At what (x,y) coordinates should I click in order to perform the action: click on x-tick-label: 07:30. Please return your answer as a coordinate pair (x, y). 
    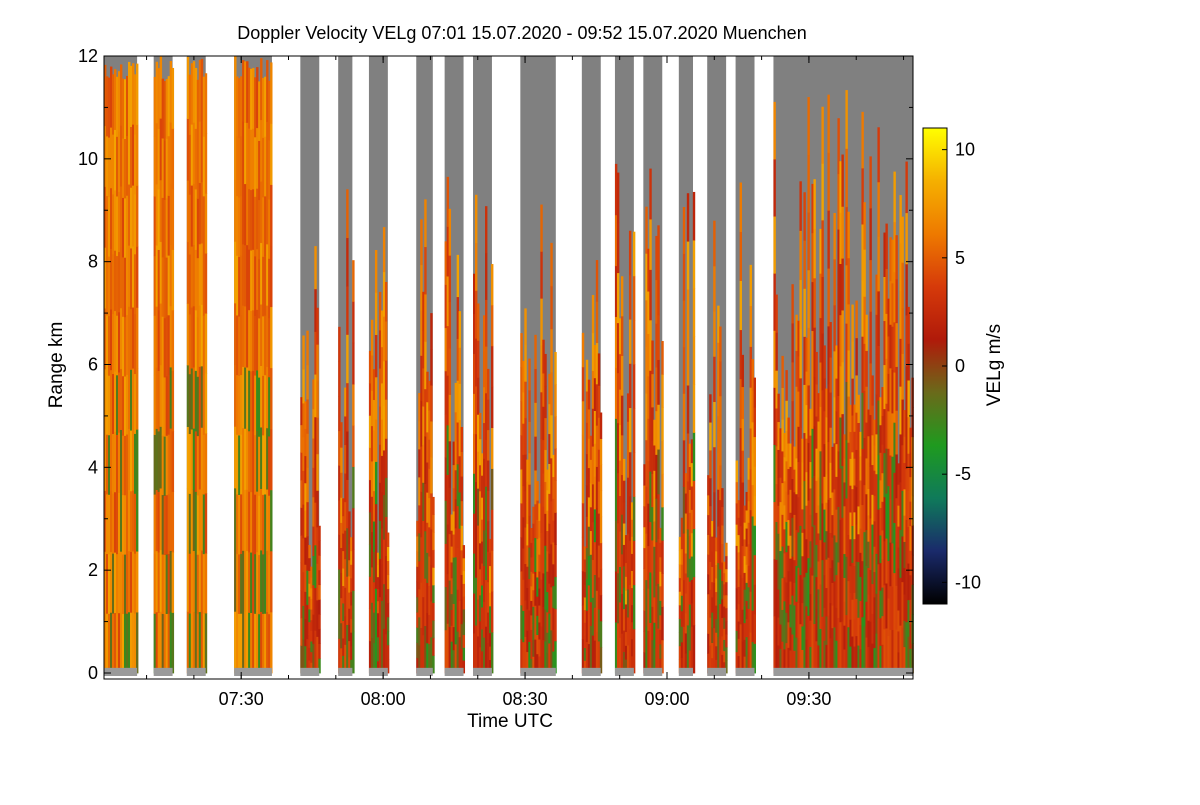
    Looking at the image, I should click on (241, 699).